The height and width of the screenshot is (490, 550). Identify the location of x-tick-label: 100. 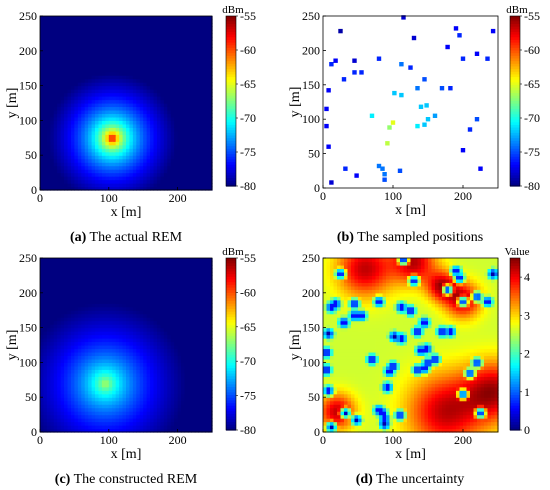
(393, 196).